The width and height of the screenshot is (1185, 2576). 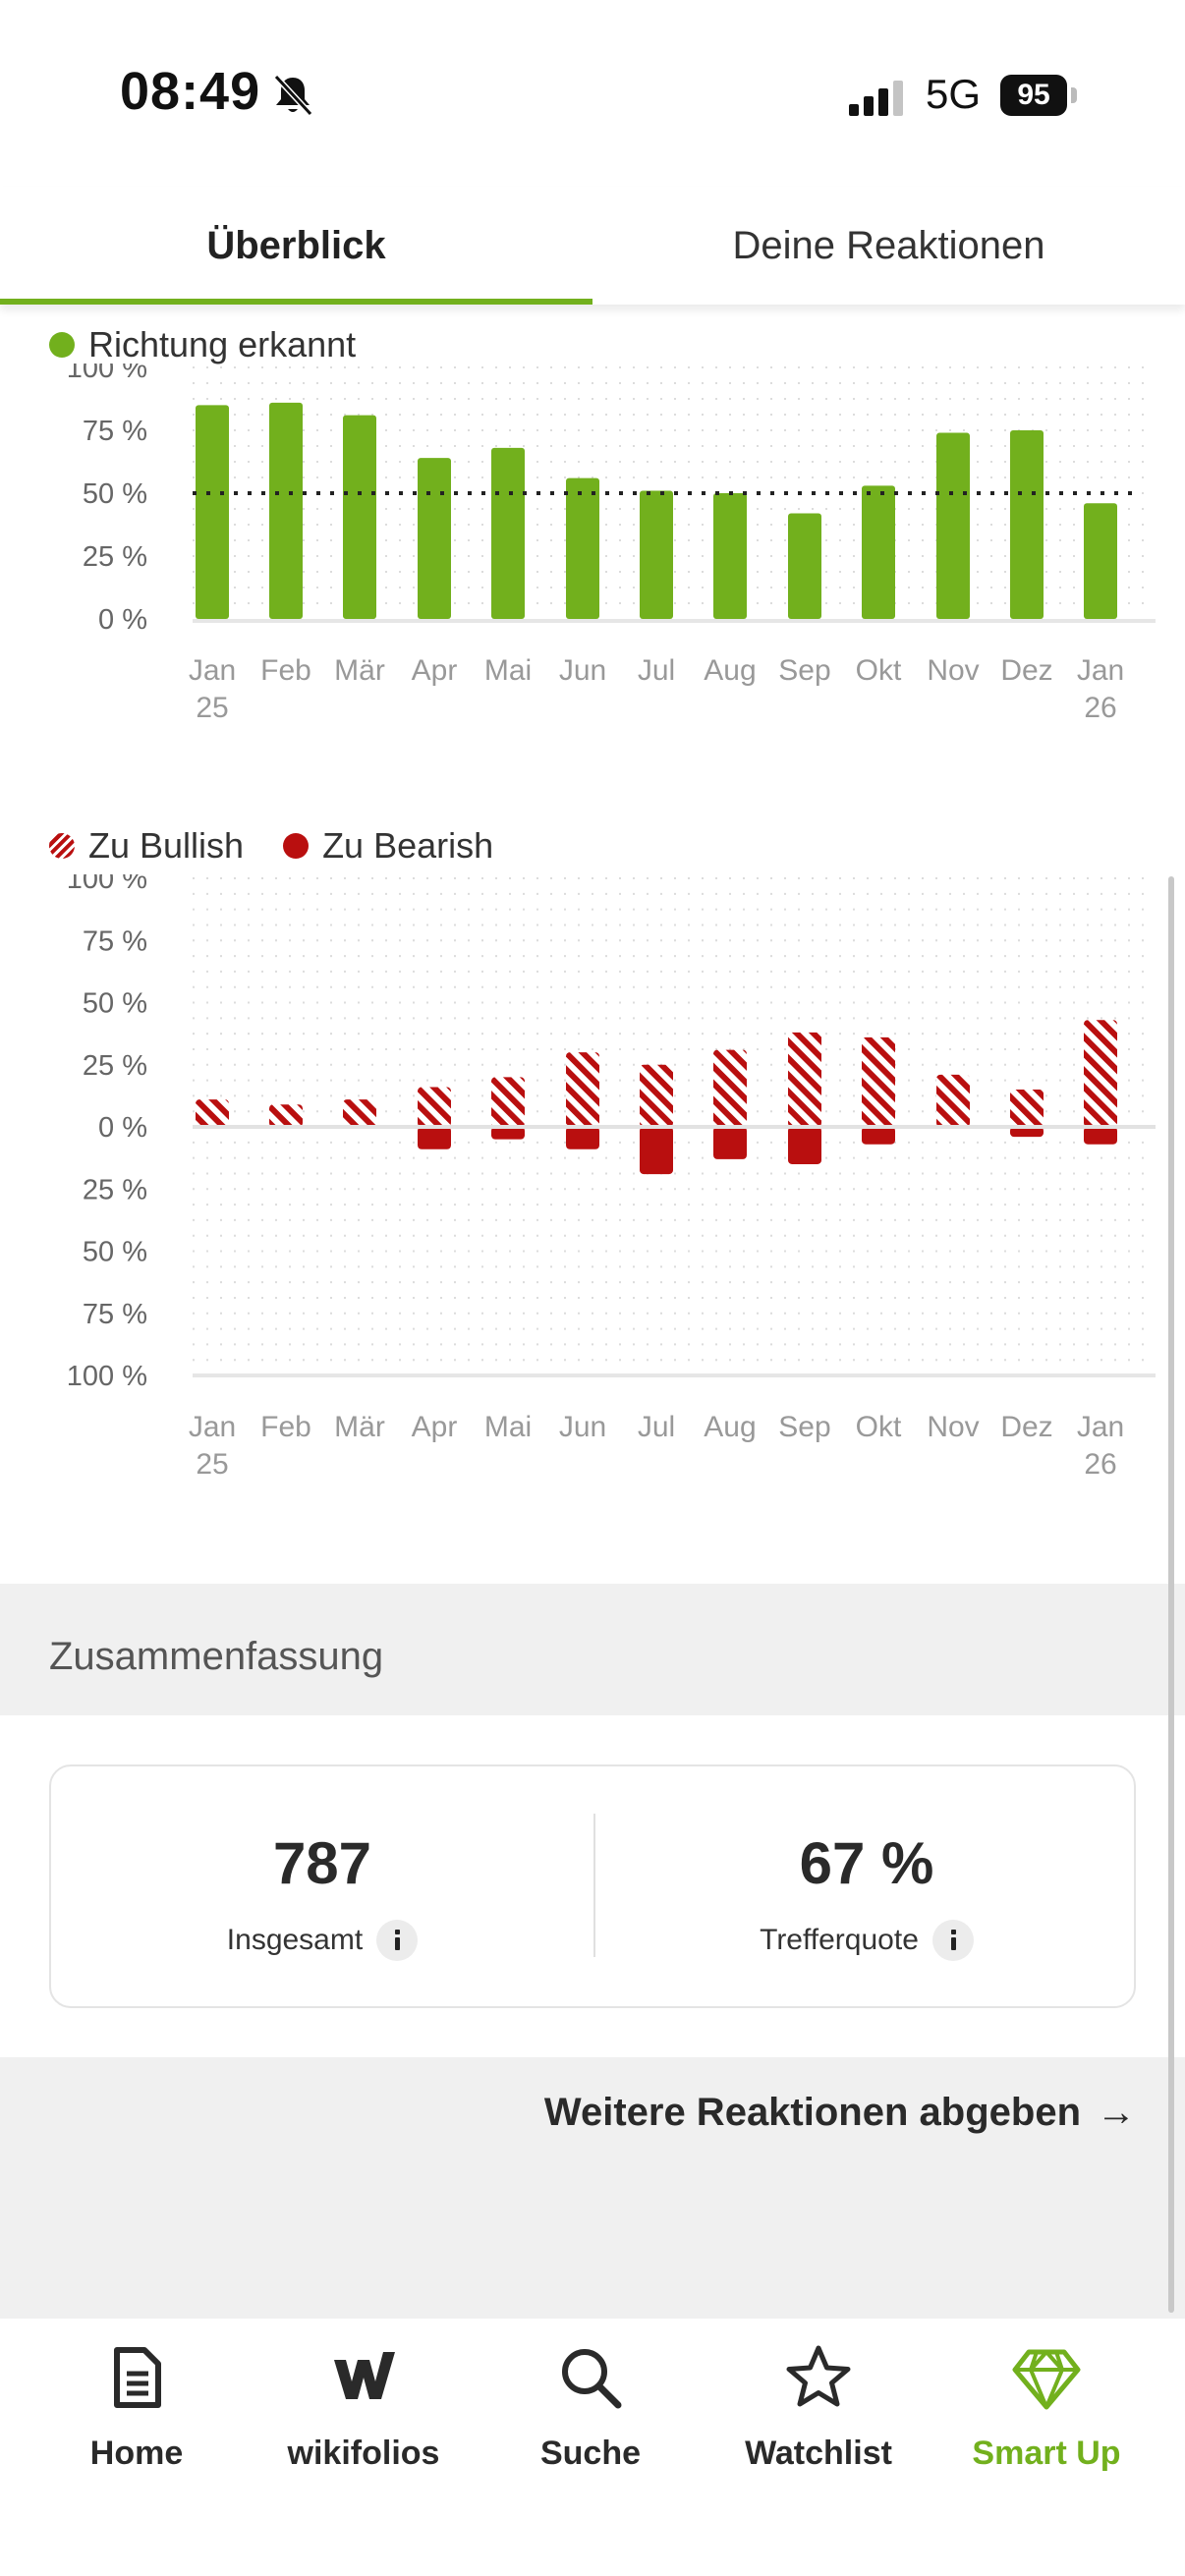 I want to click on x-tick-label: Jan 26, so click(x=1100, y=689).